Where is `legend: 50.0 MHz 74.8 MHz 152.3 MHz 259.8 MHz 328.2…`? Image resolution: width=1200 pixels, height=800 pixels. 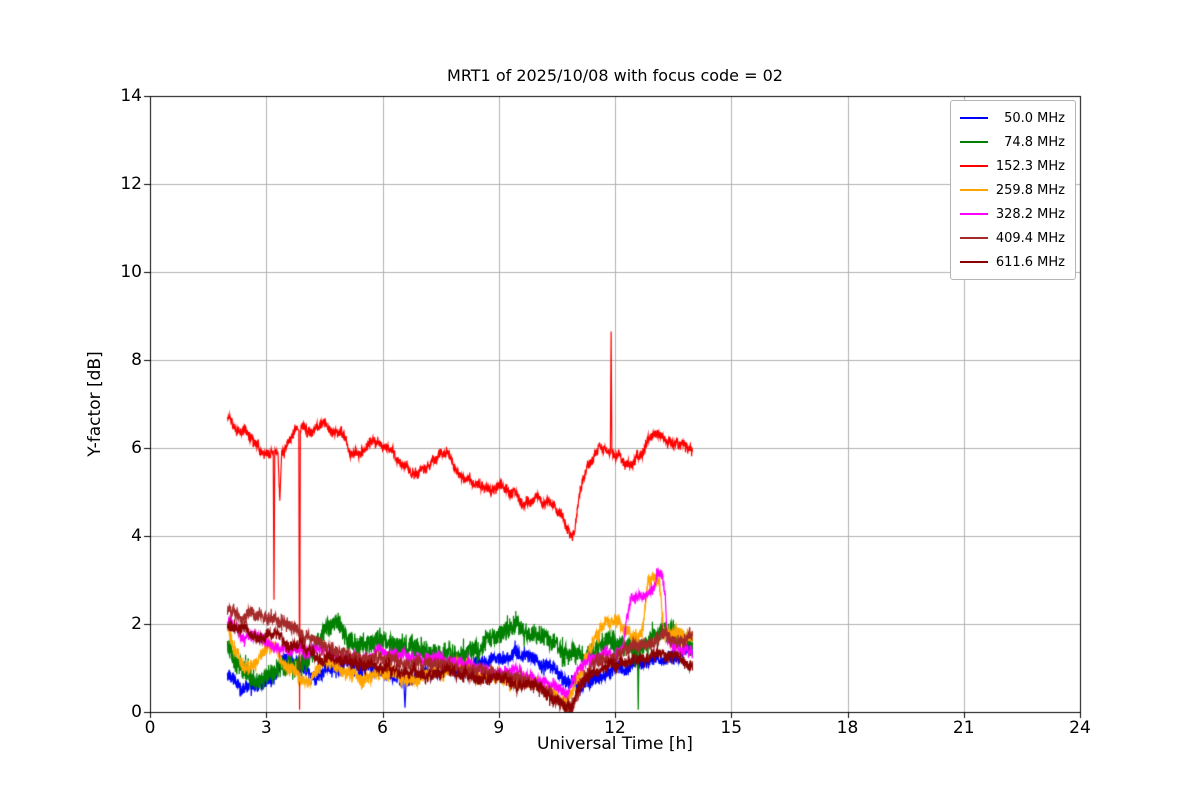 legend: 50.0 MHz 74.8 MHz 152.3 MHz 259.8 MHz 328.2… is located at coordinates (1012, 190).